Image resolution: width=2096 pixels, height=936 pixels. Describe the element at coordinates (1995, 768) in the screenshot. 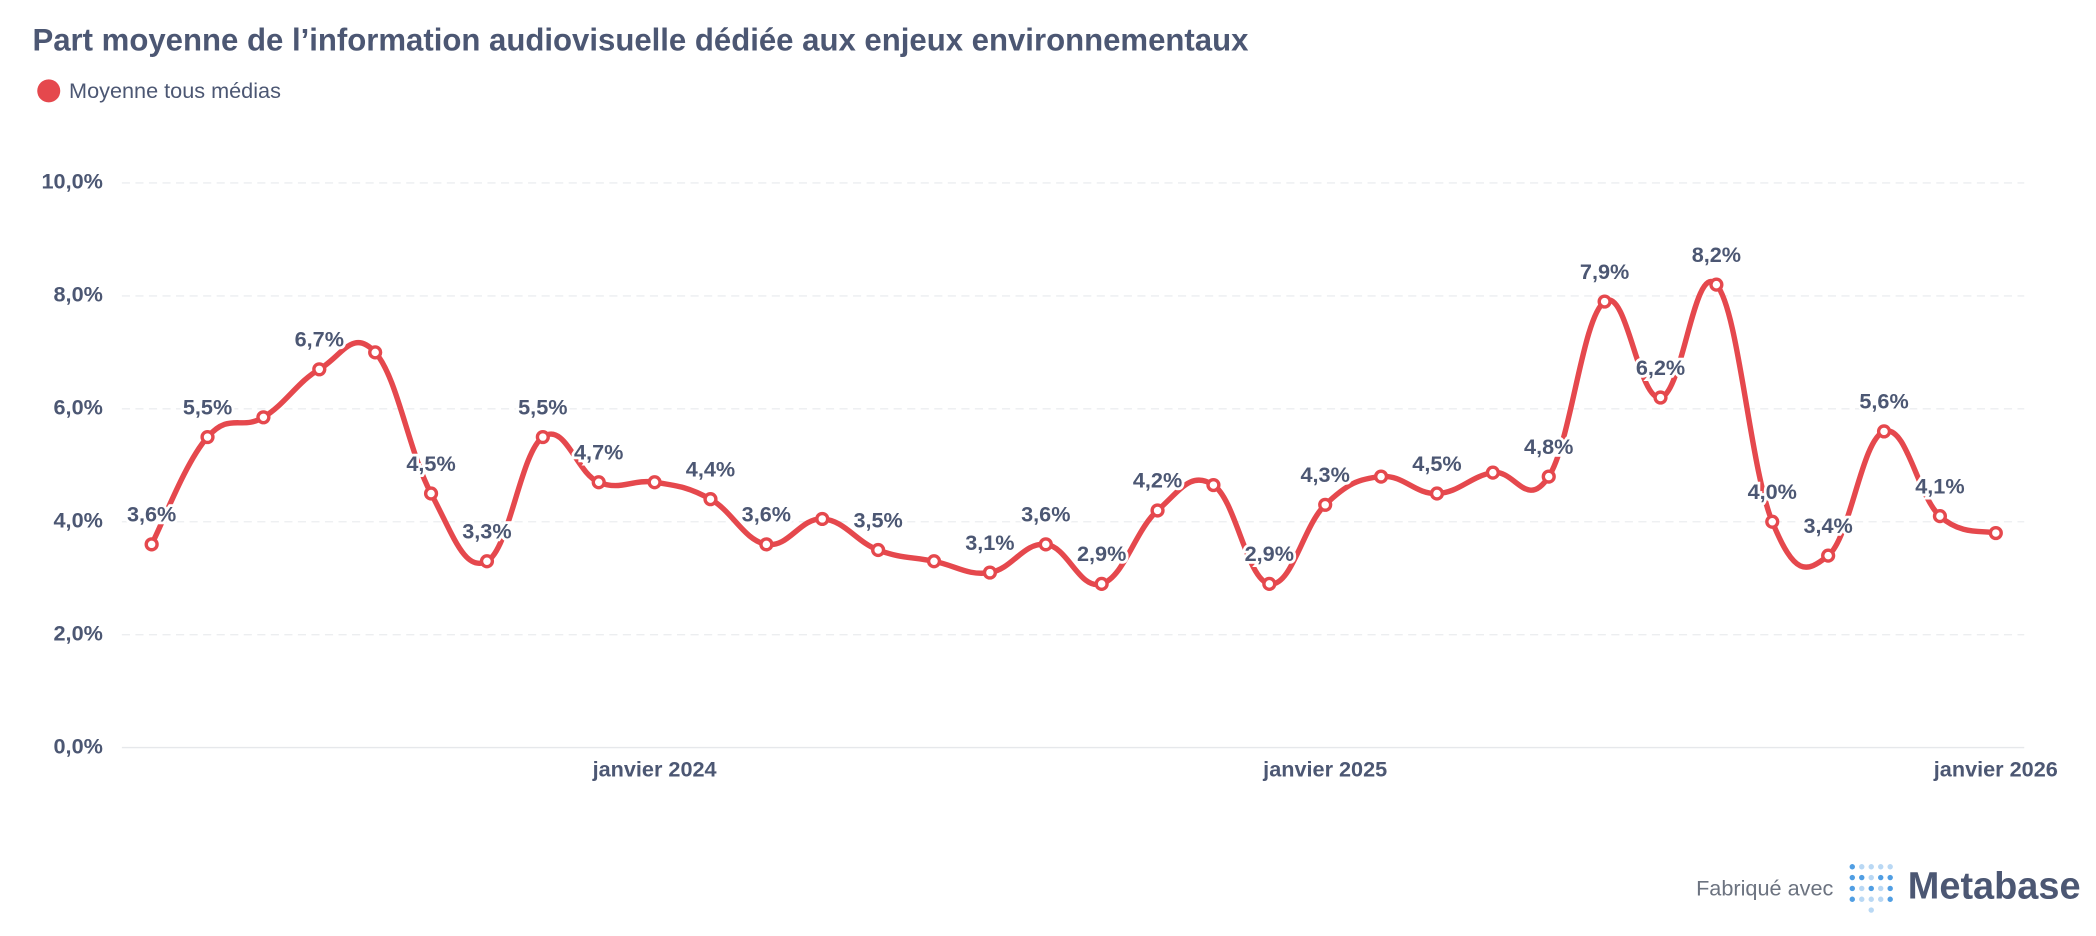

I see `x-tick-label: janvier 2026` at that location.